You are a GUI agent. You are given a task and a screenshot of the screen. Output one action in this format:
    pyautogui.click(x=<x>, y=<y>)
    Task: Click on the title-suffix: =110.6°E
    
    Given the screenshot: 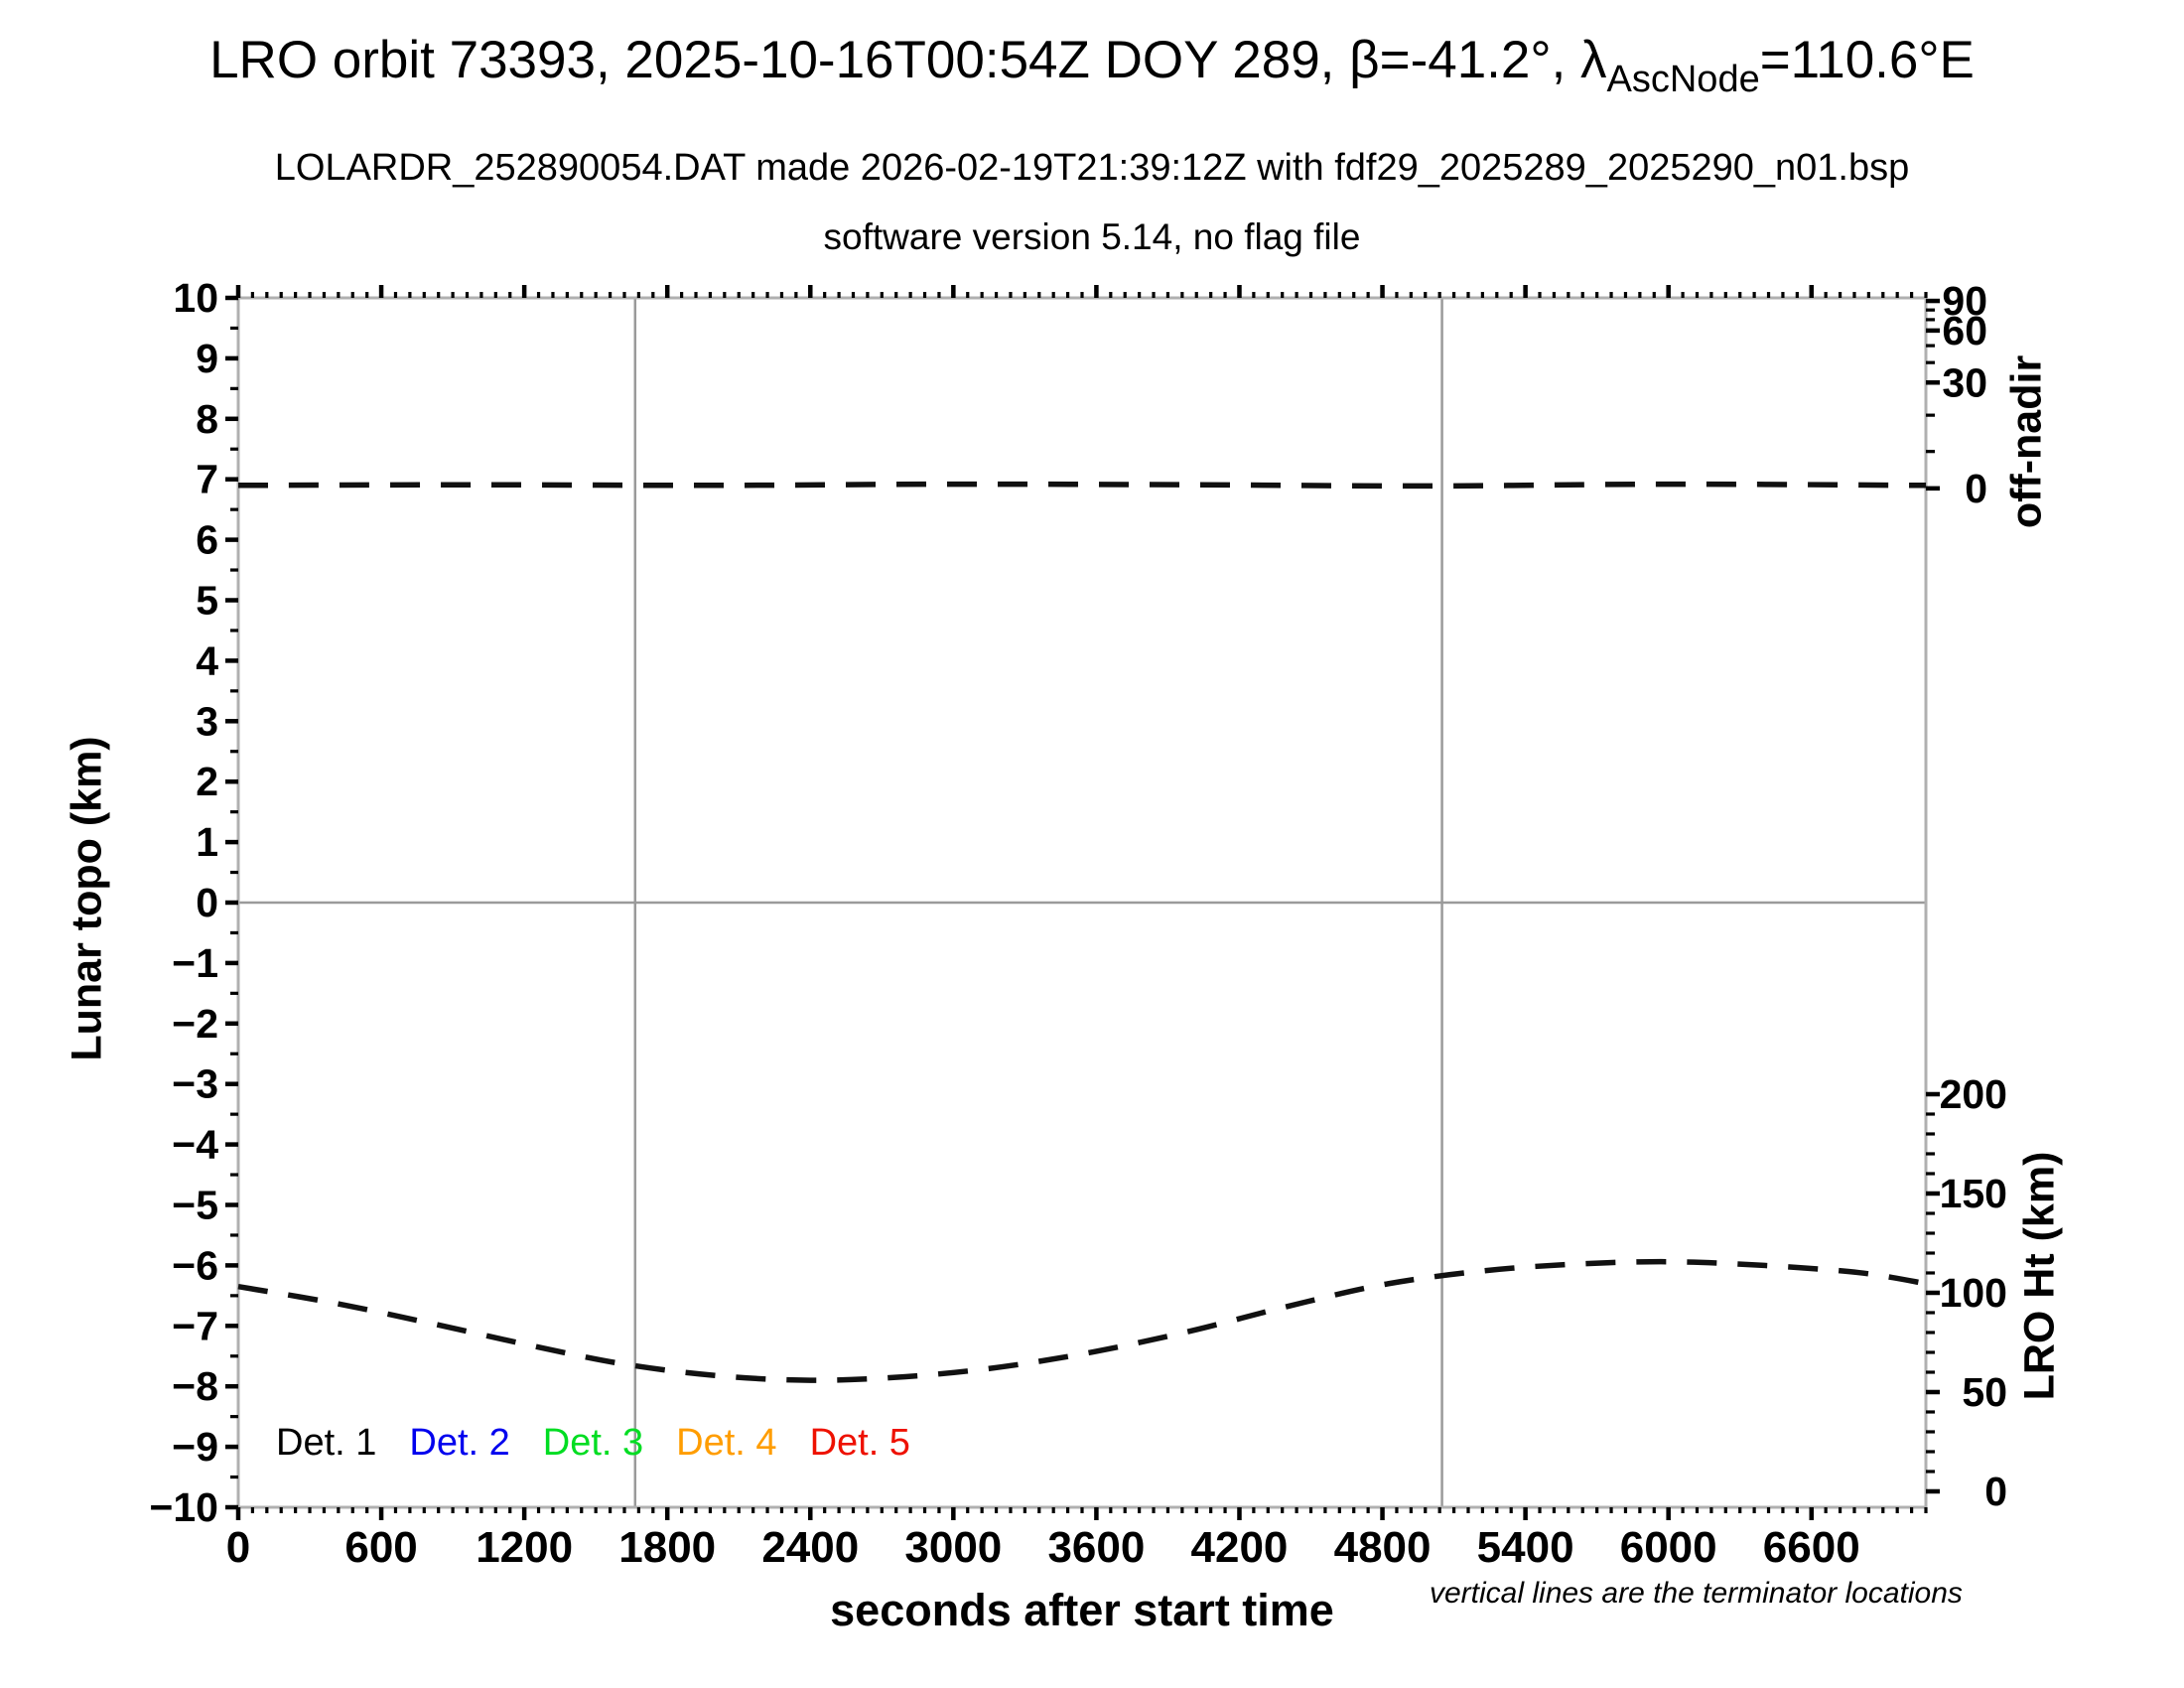 What is the action you would take?
    pyautogui.click(x=1867, y=60)
    